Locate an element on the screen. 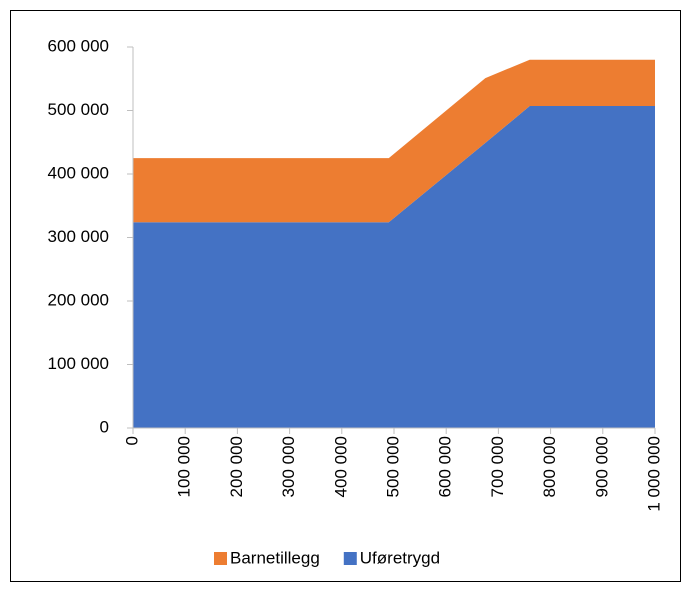 The image size is (691, 592). legend-label: Uføretrygd is located at coordinates (400, 557).